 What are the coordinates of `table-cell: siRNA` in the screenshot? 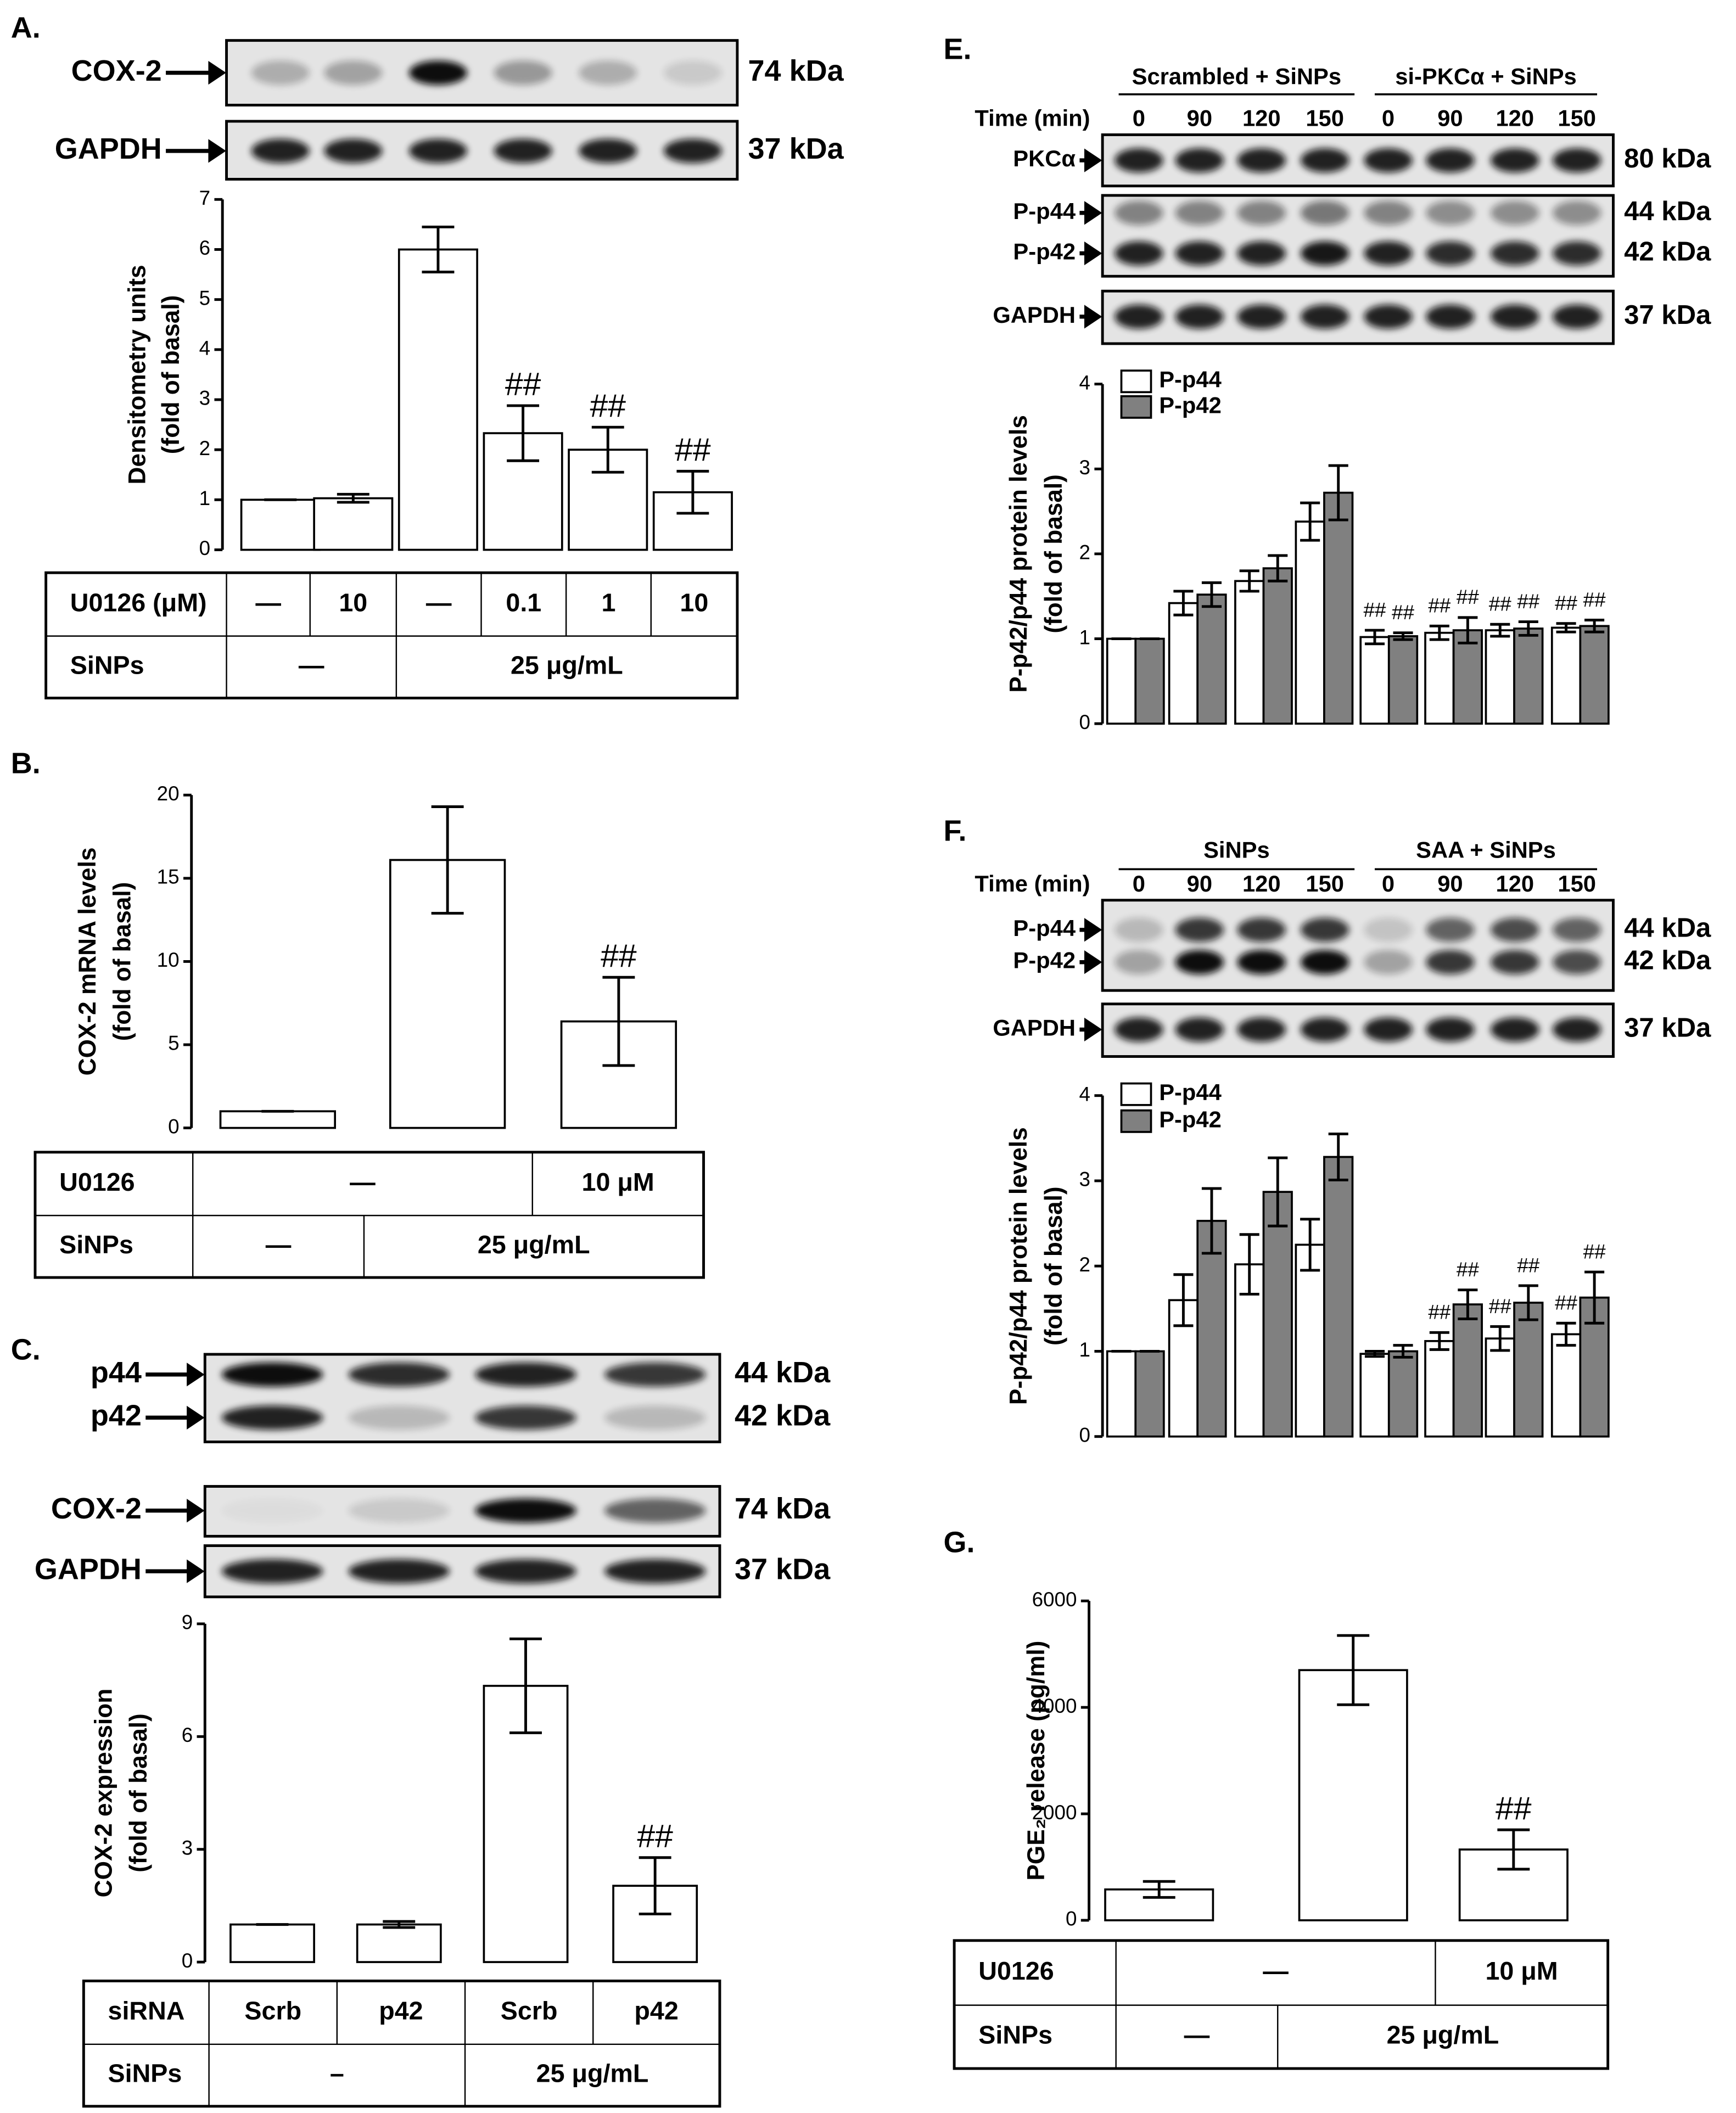 It's located at (147, 2010).